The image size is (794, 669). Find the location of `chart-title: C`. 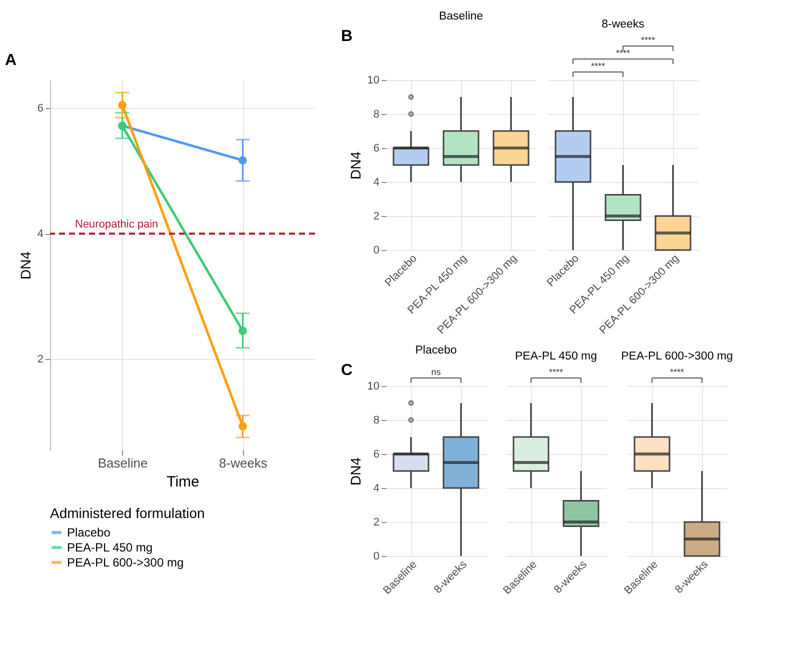

chart-title: C is located at coordinates (347, 370).